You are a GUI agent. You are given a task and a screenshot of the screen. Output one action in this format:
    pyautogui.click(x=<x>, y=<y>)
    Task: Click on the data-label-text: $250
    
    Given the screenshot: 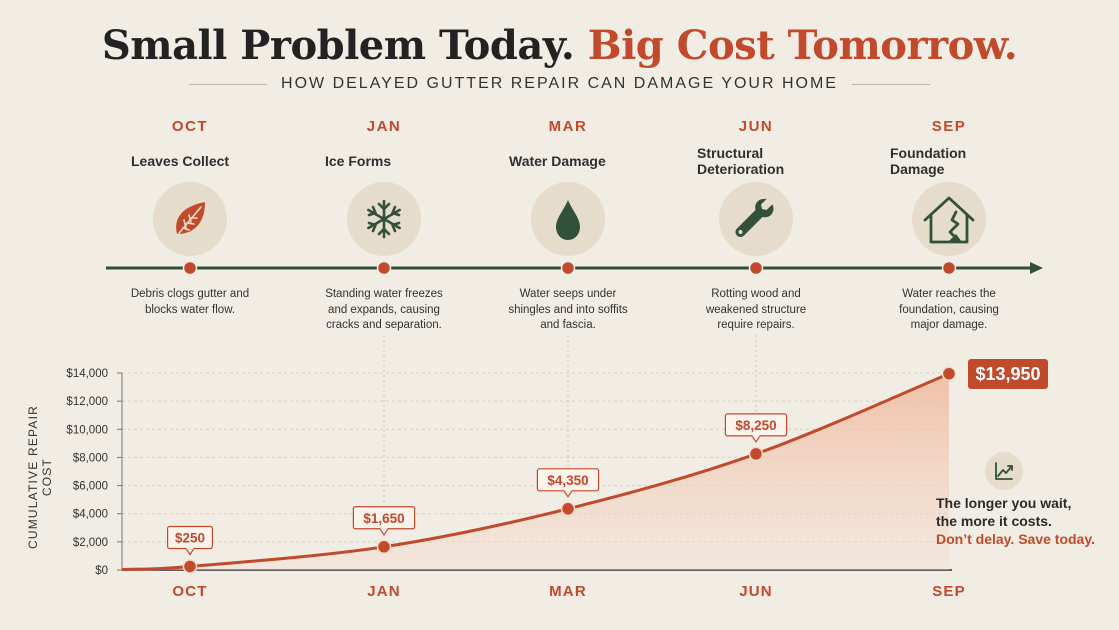 What is the action you would take?
    pyautogui.click(x=190, y=537)
    